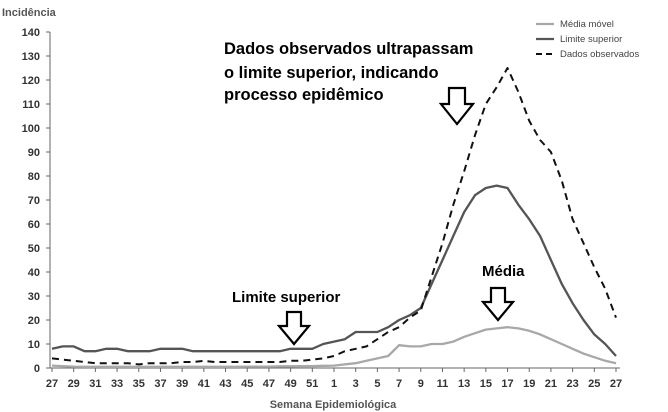 Image resolution: width=668 pixels, height=412 pixels. I want to click on x-tick-label: 9, so click(421, 384).